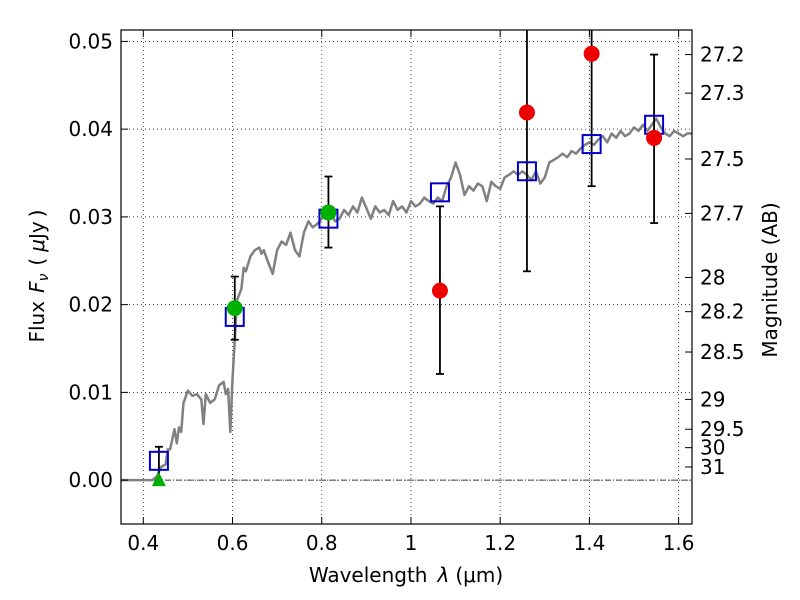 The image size is (800, 600). I want to click on mag-tick-label: 30, so click(712, 448).